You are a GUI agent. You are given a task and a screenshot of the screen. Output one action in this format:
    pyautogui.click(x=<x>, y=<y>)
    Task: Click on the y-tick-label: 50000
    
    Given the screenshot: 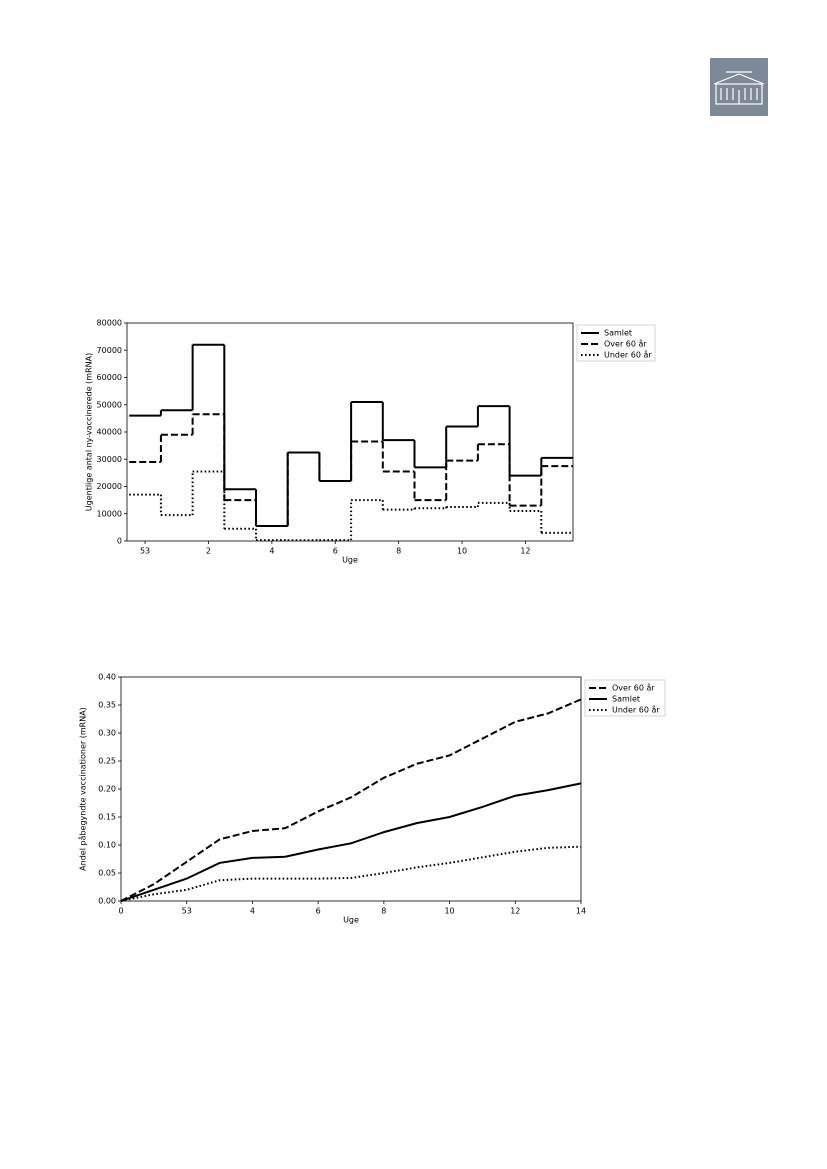 What is the action you would take?
    pyautogui.click(x=109, y=404)
    